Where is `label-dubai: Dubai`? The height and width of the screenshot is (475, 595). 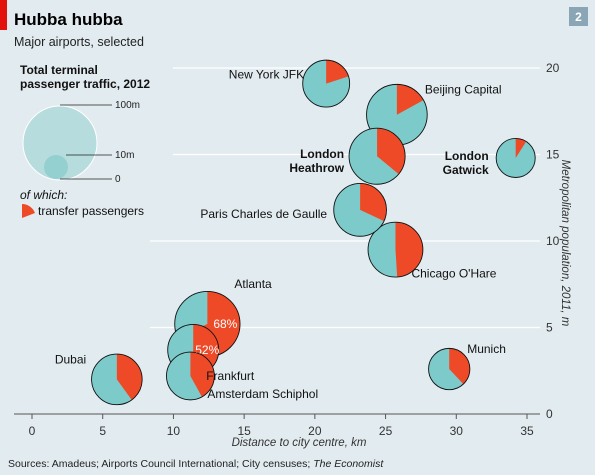 label-dubai: Dubai is located at coordinates (70, 359).